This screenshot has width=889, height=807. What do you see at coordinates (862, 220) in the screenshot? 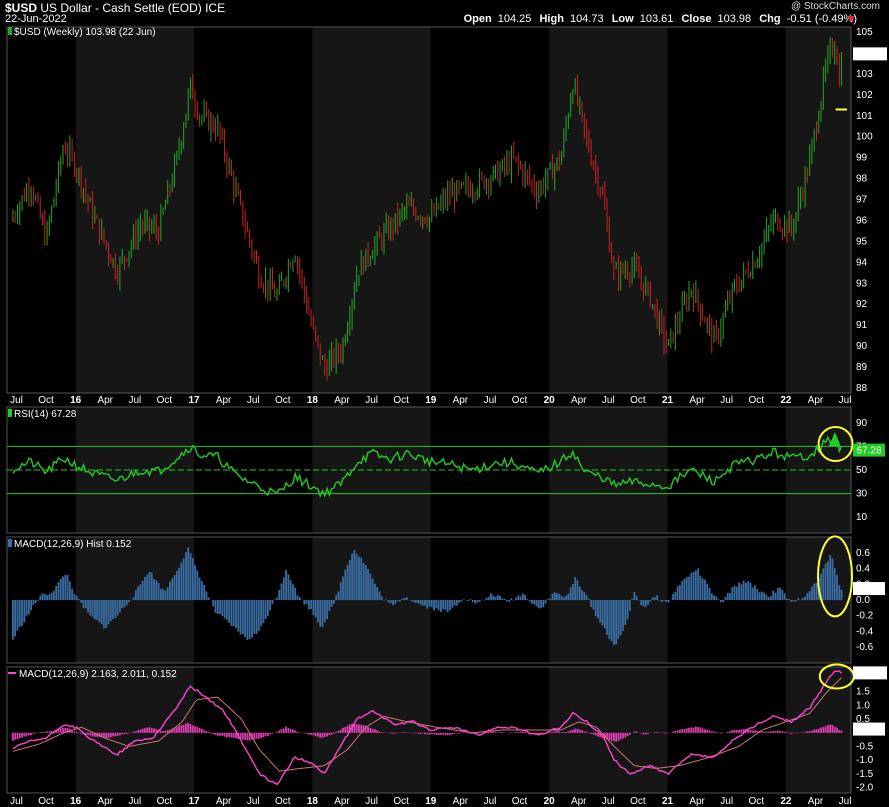
I see `price-y-tick: 96` at bounding box center [862, 220].